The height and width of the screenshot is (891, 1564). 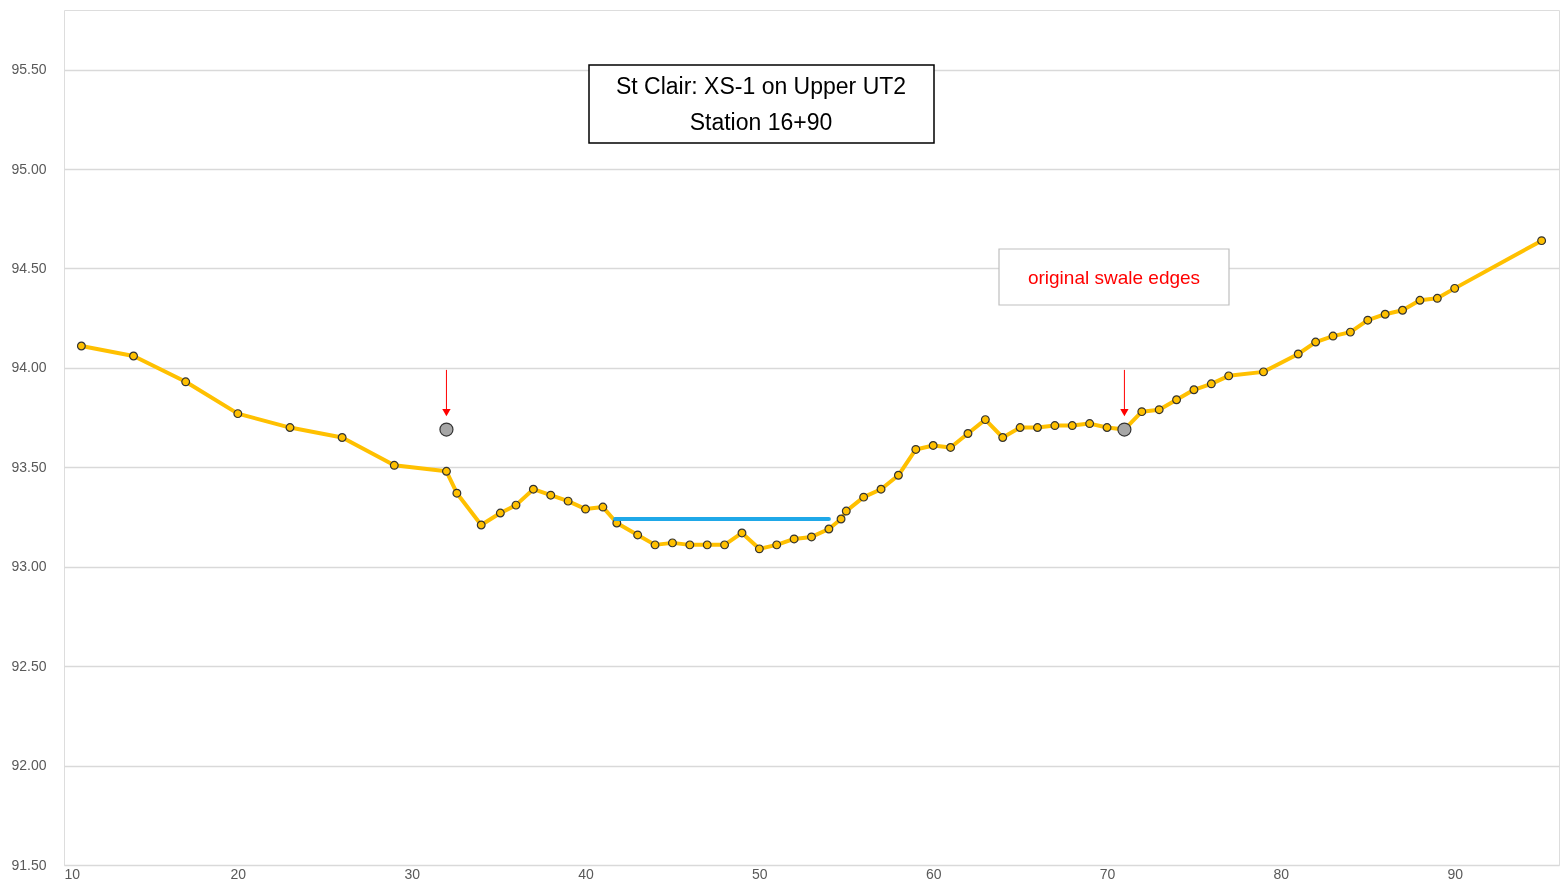 I want to click on x-tick-label: 20, so click(x=238, y=873).